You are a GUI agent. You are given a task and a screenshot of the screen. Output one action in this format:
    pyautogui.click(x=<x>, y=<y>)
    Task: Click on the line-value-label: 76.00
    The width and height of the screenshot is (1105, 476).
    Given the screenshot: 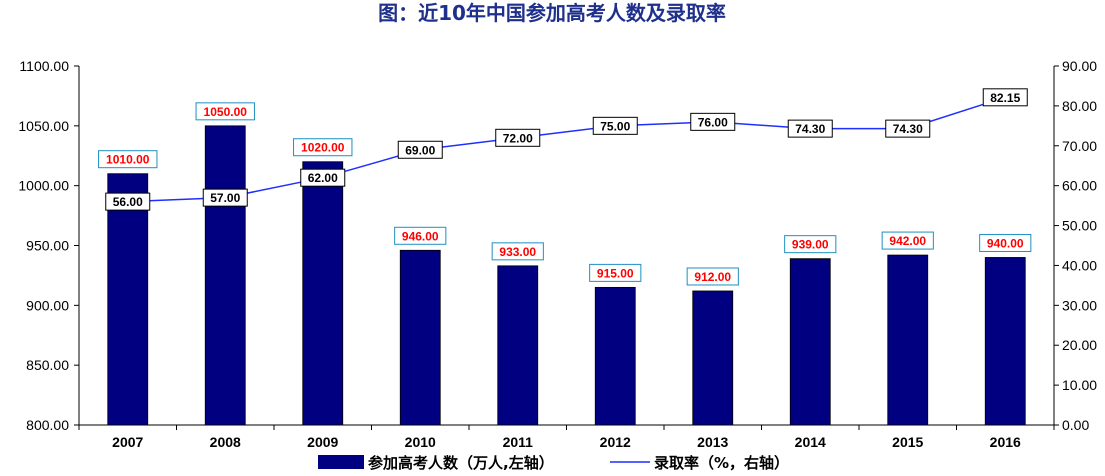 What is the action you would take?
    pyautogui.click(x=713, y=122)
    